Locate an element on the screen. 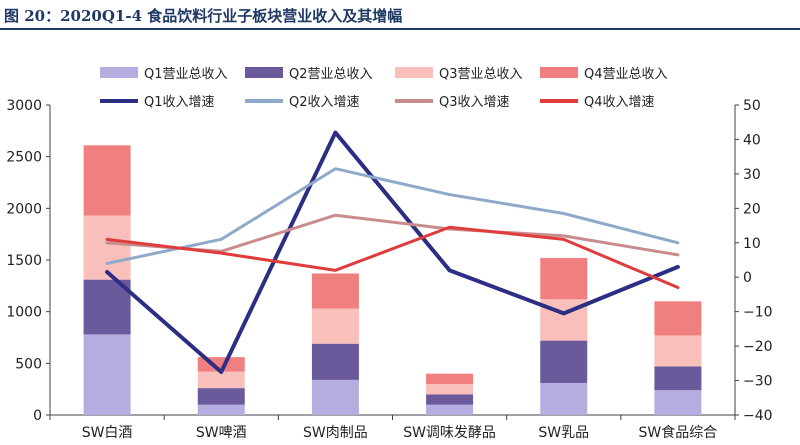 The width and height of the screenshot is (800, 445). legend-label: Q1收入增速 is located at coordinates (179, 102).